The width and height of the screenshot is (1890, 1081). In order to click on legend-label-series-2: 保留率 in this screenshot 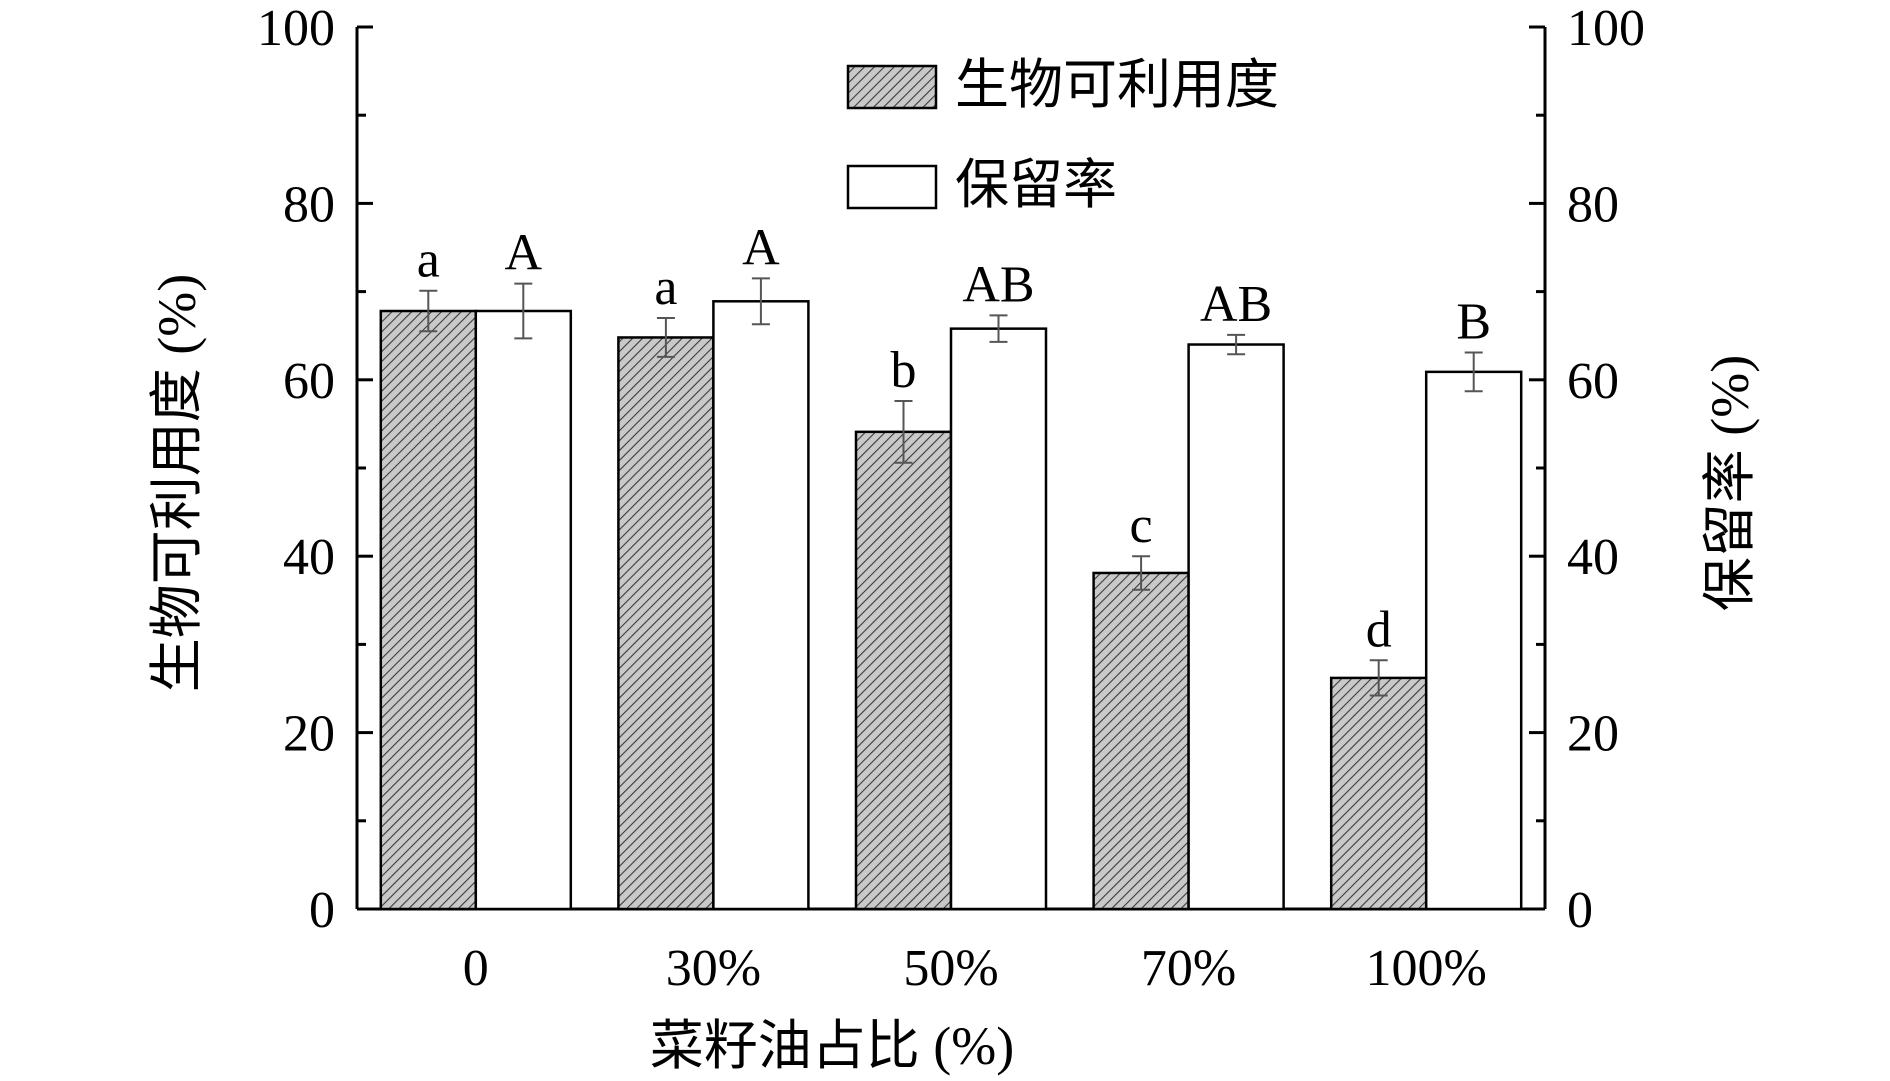, I will do `click(1036, 185)`.